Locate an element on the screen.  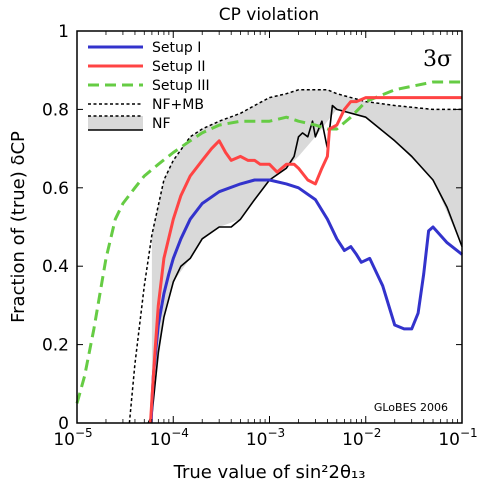
legend-item-nf-mb: NF+MB is located at coordinates (146, 105).